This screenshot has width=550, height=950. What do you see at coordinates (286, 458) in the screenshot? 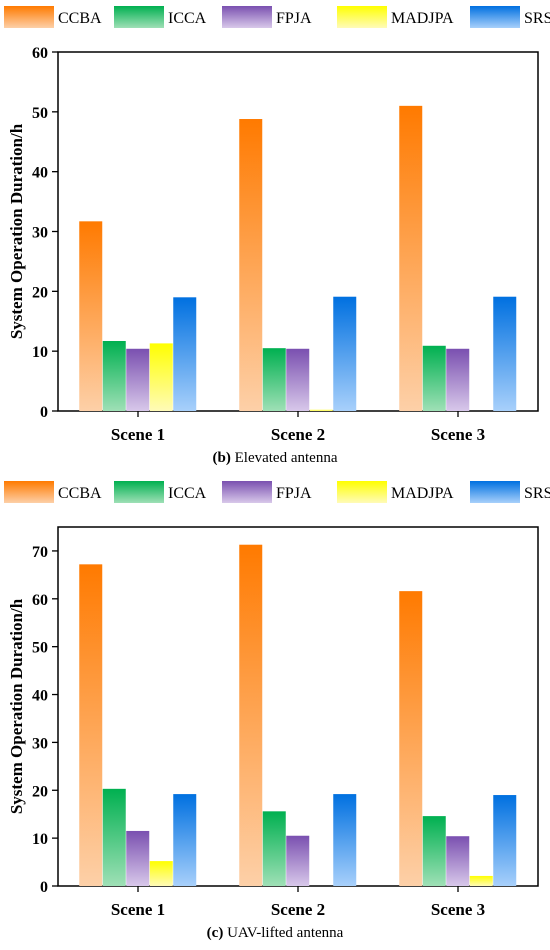
I see `caption-text: Elevated antenna` at bounding box center [286, 458].